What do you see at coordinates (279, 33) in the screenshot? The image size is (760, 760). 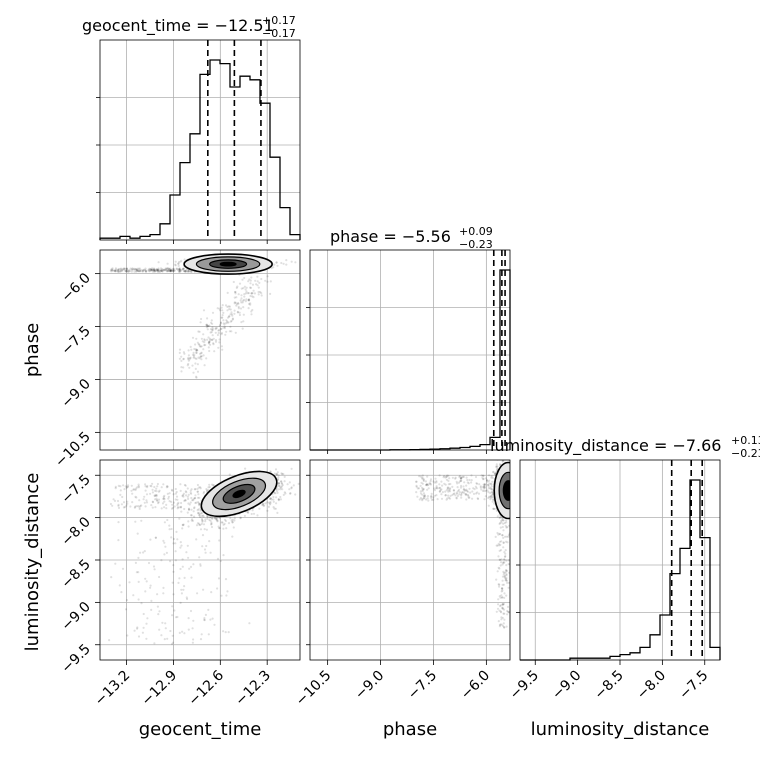 I see `title-geocent-time-minus: −0.17` at bounding box center [279, 33].